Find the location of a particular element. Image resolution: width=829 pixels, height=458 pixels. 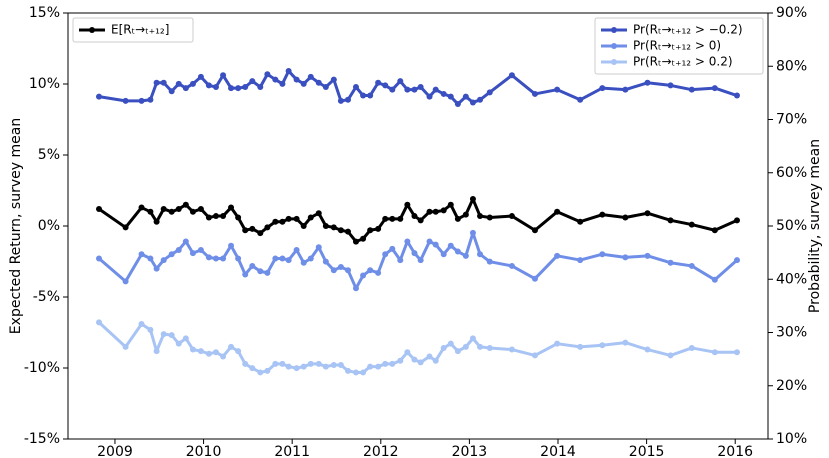

y2-tick-label: 10% is located at coordinates (791, 439).